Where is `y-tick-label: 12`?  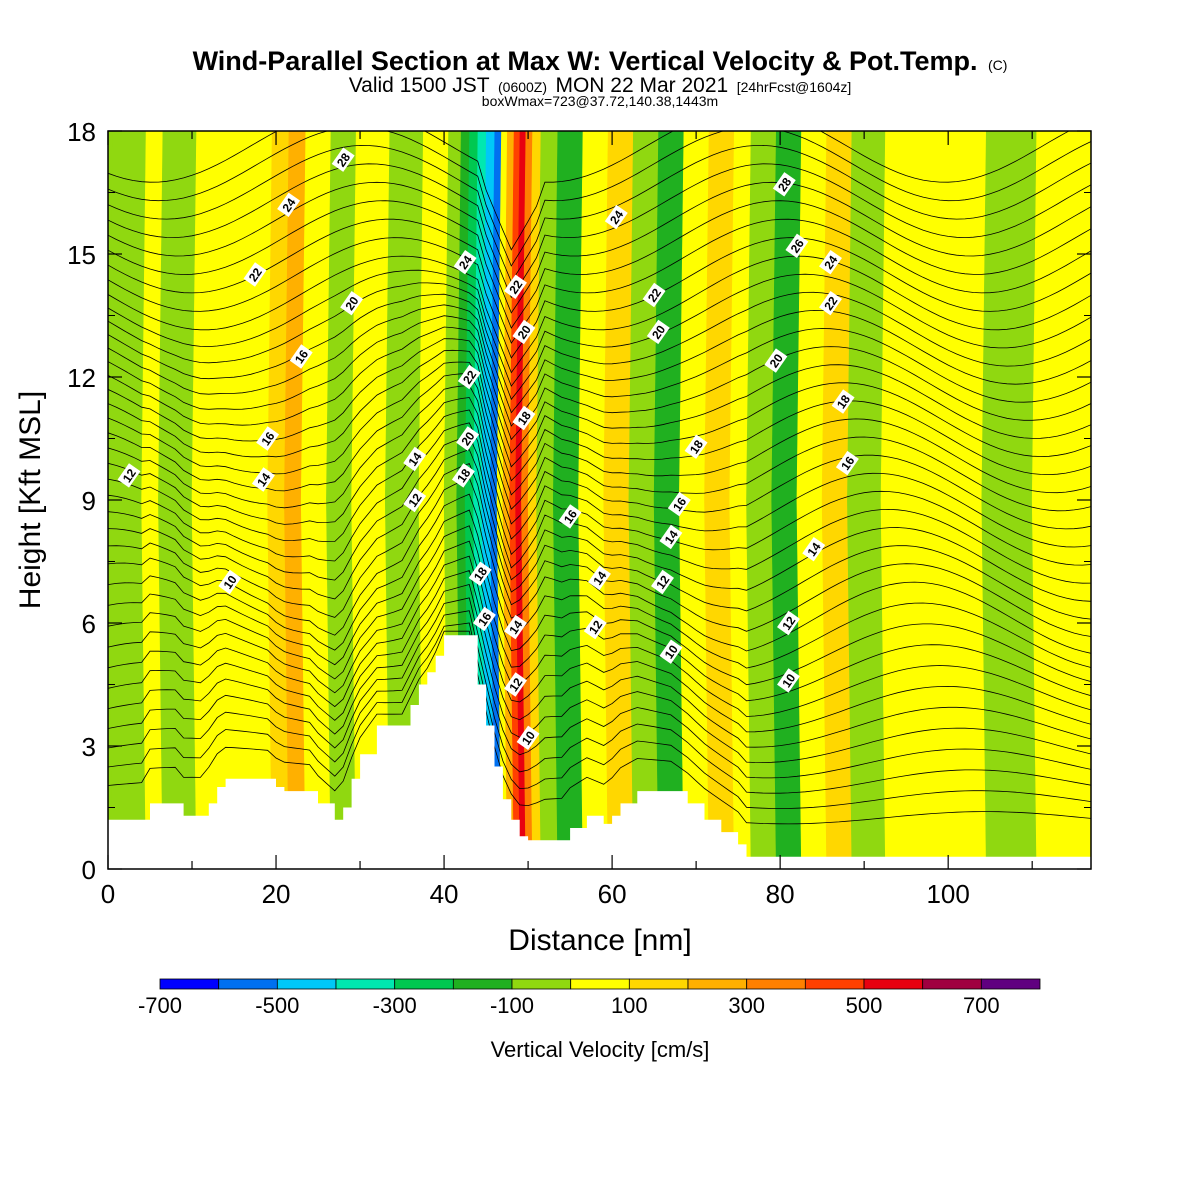 y-tick-label: 12 is located at coordinates (81, 378).